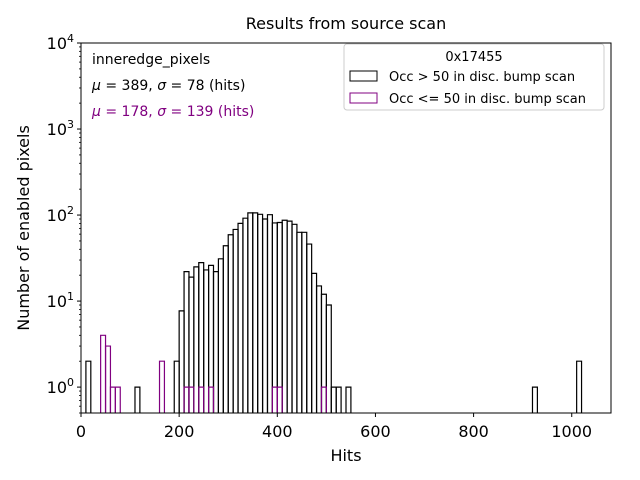 Image resolution: width=640 pixels, height=480 pixels. I want to click on annotation-stats-1: μ = 389, σ = 78 (hits), so click(168, 86).